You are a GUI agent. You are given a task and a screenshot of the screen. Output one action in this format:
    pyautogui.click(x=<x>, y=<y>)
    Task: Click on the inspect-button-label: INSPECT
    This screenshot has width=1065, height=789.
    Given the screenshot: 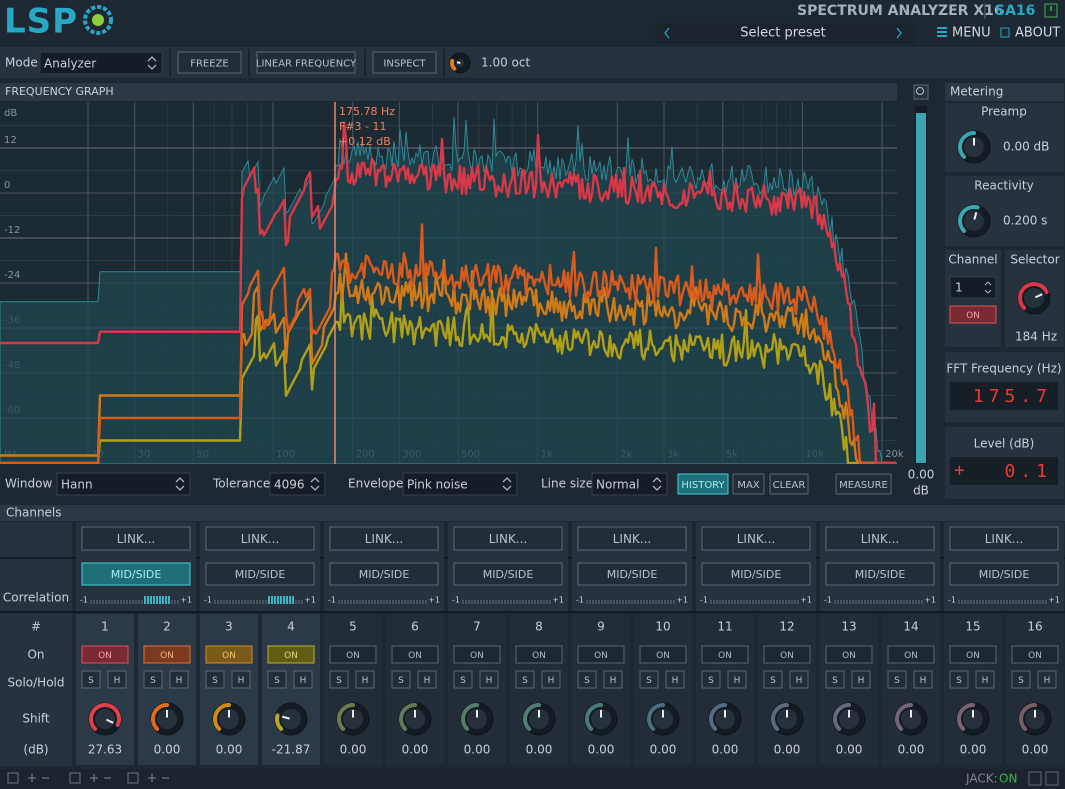 What is the action you would take?
    pyautogui.click(x=404, y=64)
    